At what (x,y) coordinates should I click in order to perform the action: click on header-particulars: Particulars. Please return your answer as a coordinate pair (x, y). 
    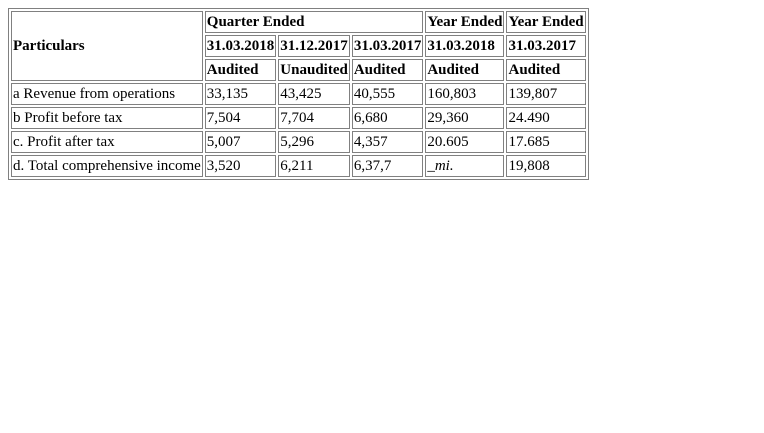
    Looking at the image, I should click on (107, 46).